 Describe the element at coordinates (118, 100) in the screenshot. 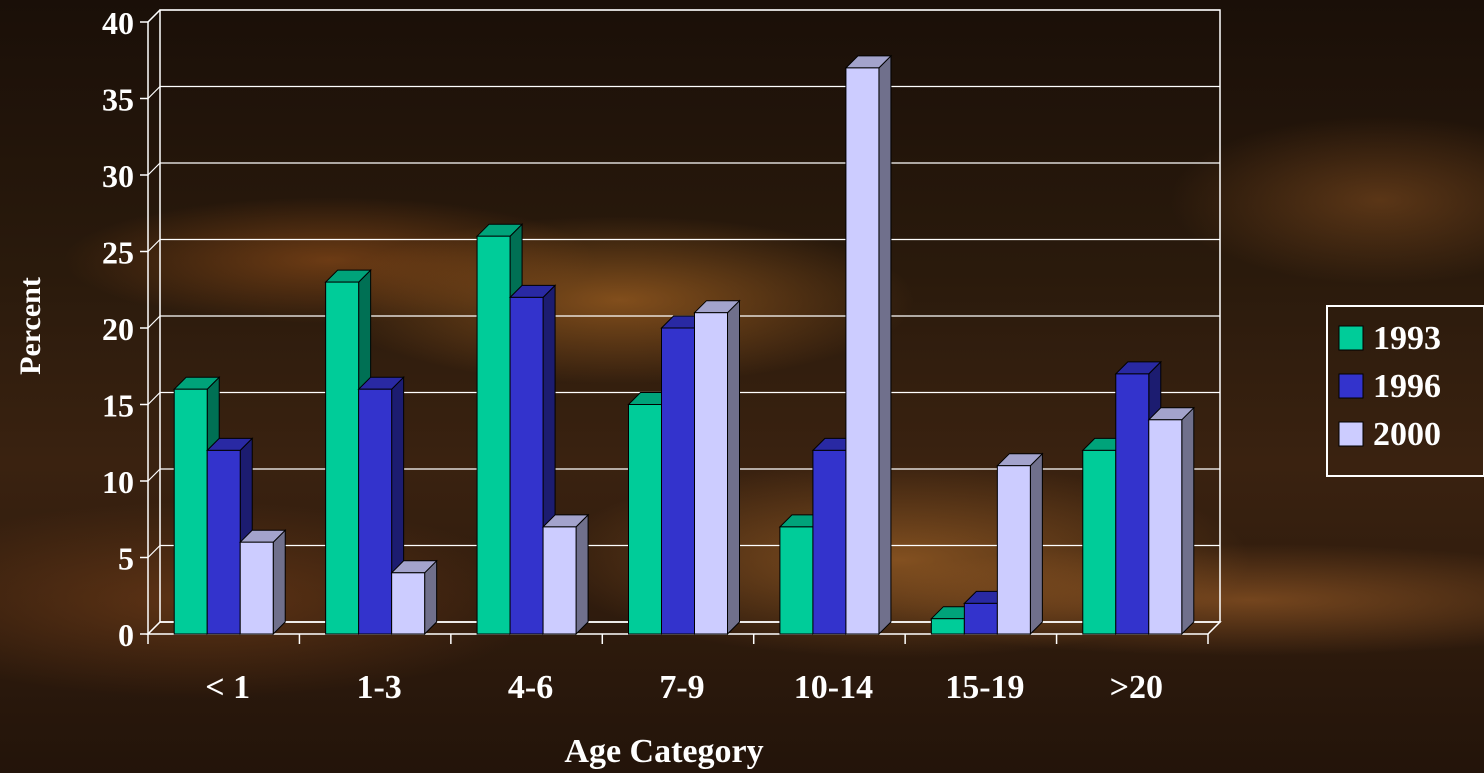

I see `y-tick-label: 35` at that location.